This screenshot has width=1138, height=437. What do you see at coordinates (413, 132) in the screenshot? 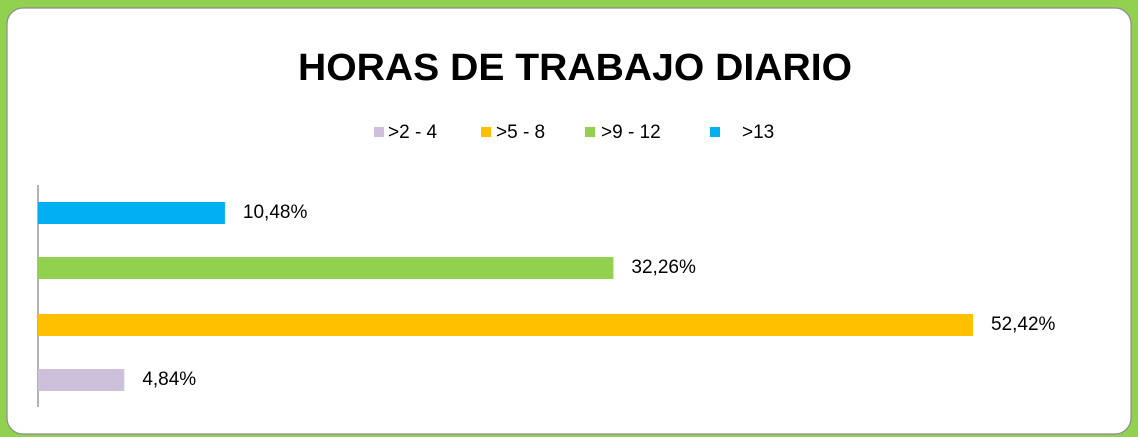
I see `legend-label: >2 - 4` at bounding box center [413, 132].